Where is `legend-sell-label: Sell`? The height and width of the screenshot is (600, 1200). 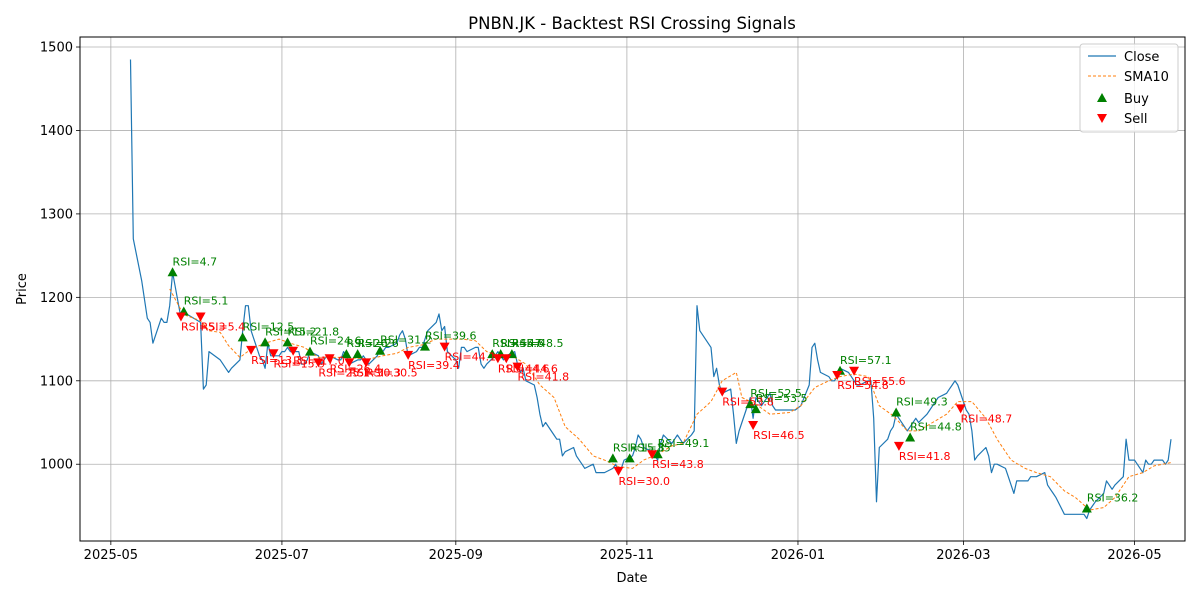
legend-sell-label: Sell is located at coordinates (1135, 119).